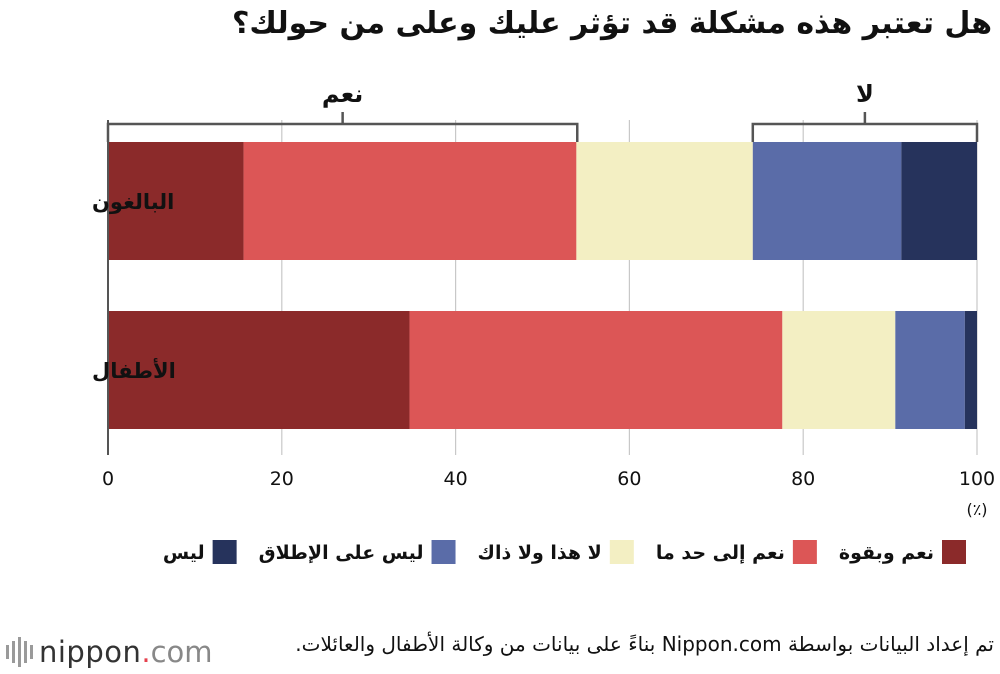 Image resolution: width=1000 pixels, height=674 pixels. Describe the element at coordinates (803, 479) in the screenshot. I see `x-tick-label-80: 80` at that location.